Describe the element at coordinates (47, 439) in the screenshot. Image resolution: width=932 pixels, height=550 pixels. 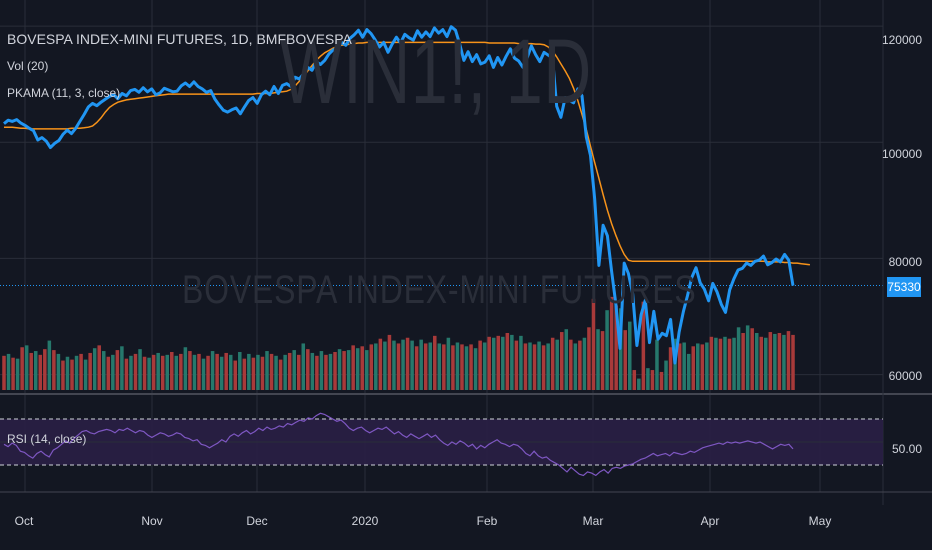
I see `legend-rsi: RSI (14, close)` at that location.